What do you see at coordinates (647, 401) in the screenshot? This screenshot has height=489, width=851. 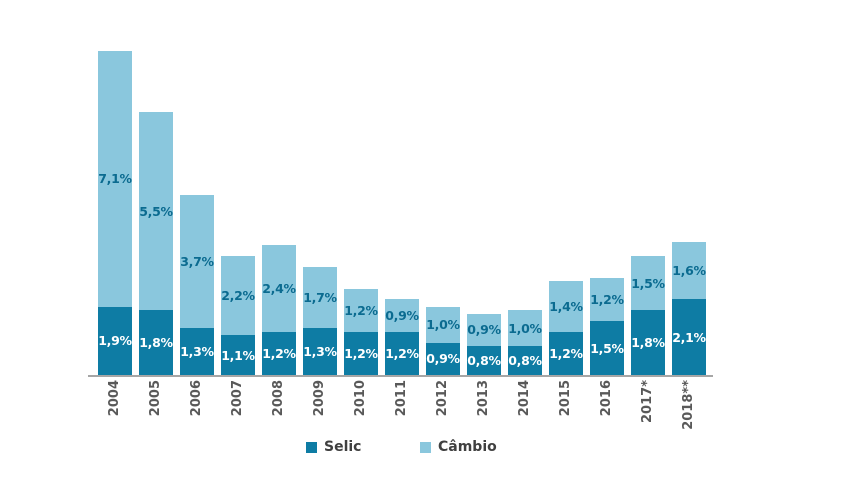 I see `x-axis-label-2017: 2017*` at bounding box center [647, 401].